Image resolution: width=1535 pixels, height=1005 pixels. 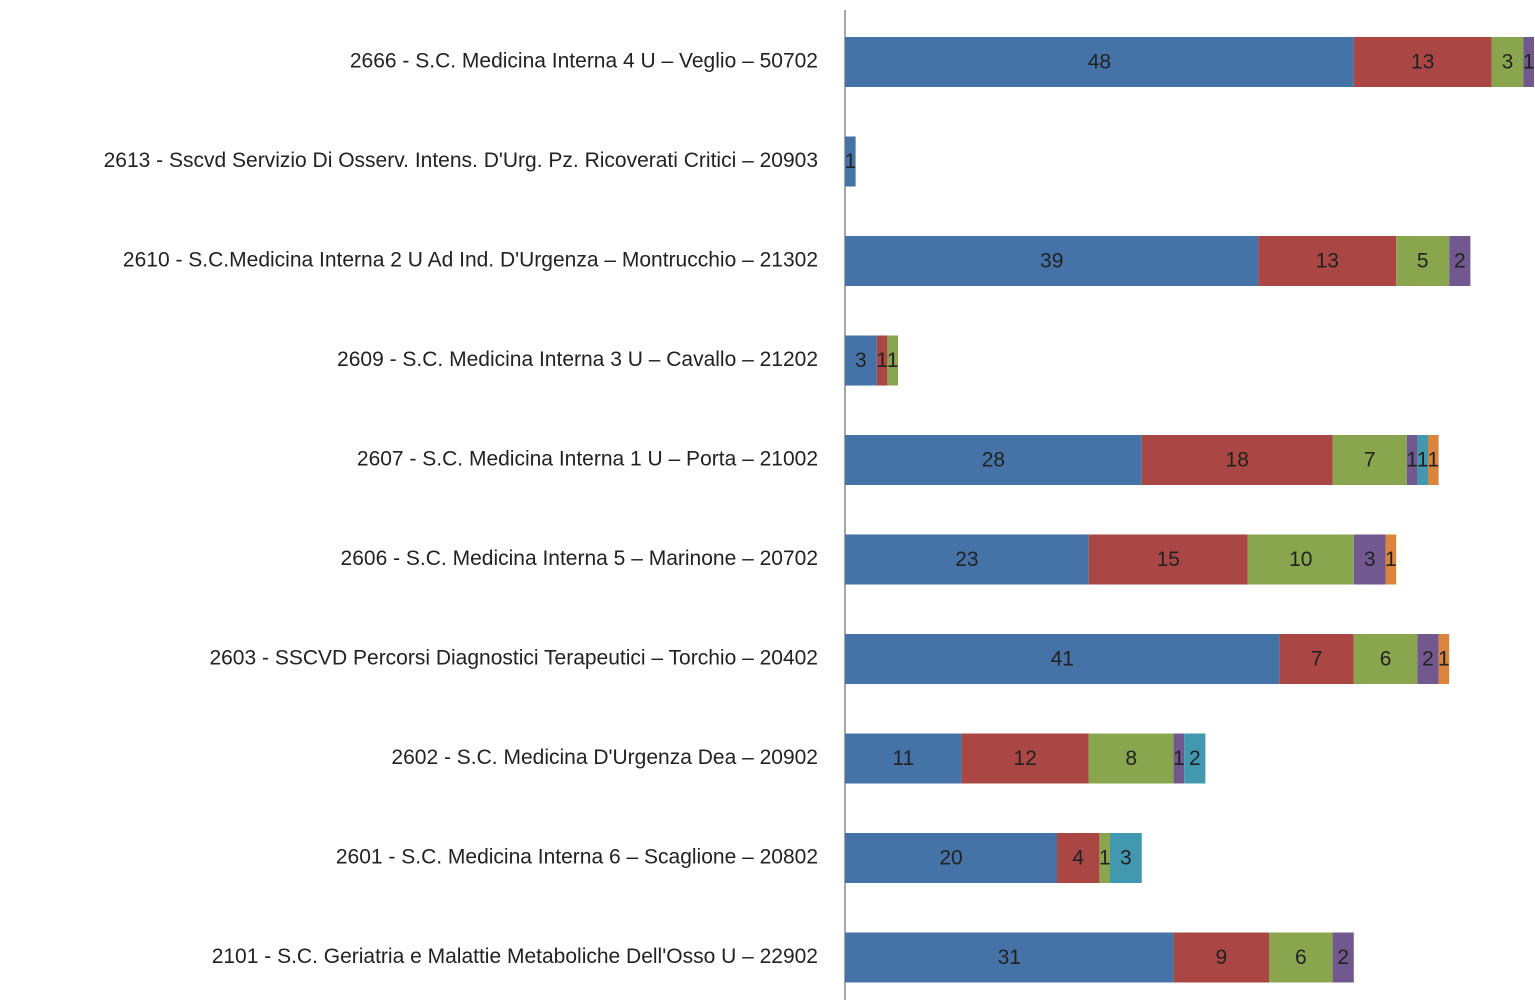 I want to click on data-label: 28, so click(x=993, y=460).